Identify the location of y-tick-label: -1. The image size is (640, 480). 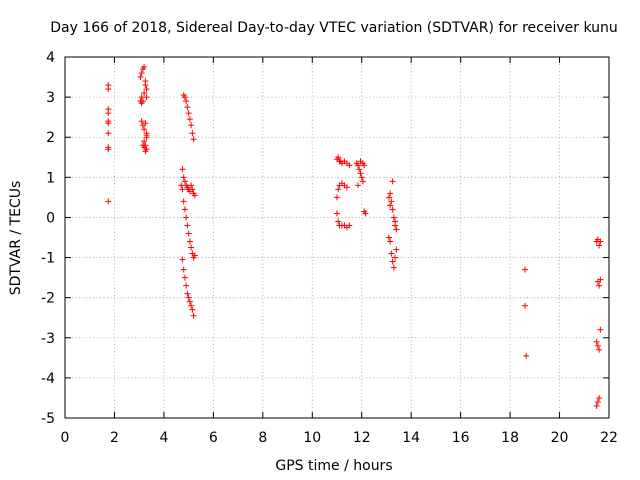
(48, 259).